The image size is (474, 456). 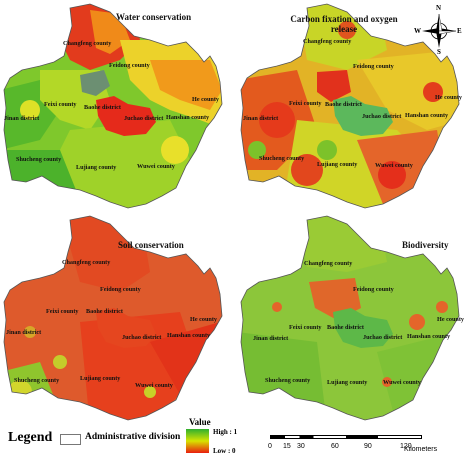 What do you see at coordinates (335, 446) in the screenshot?
I see `scale-tick: 60` at bounding box center [335, 446].